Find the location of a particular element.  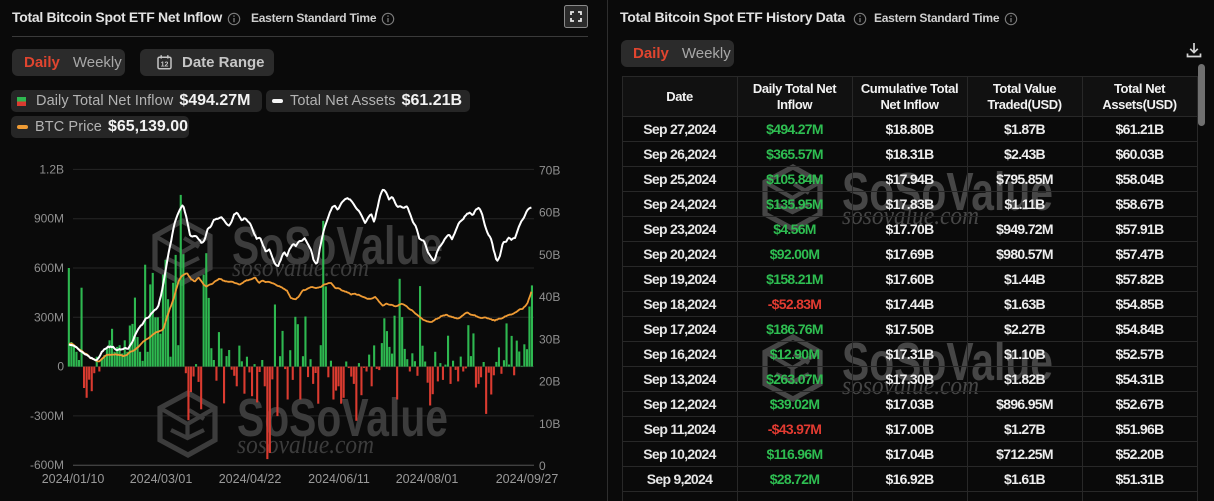

svg-text: 2024/04/22 is located at coordinates (250, 479).